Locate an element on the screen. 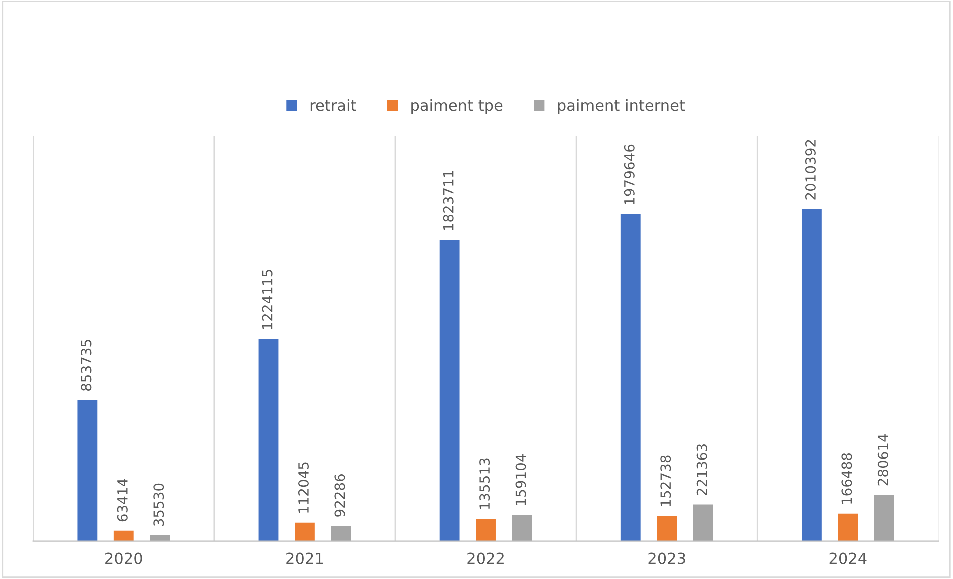 This screenshot has width=953, height=579. x-tick-label: 2020 is located at coordinates (124, 558).